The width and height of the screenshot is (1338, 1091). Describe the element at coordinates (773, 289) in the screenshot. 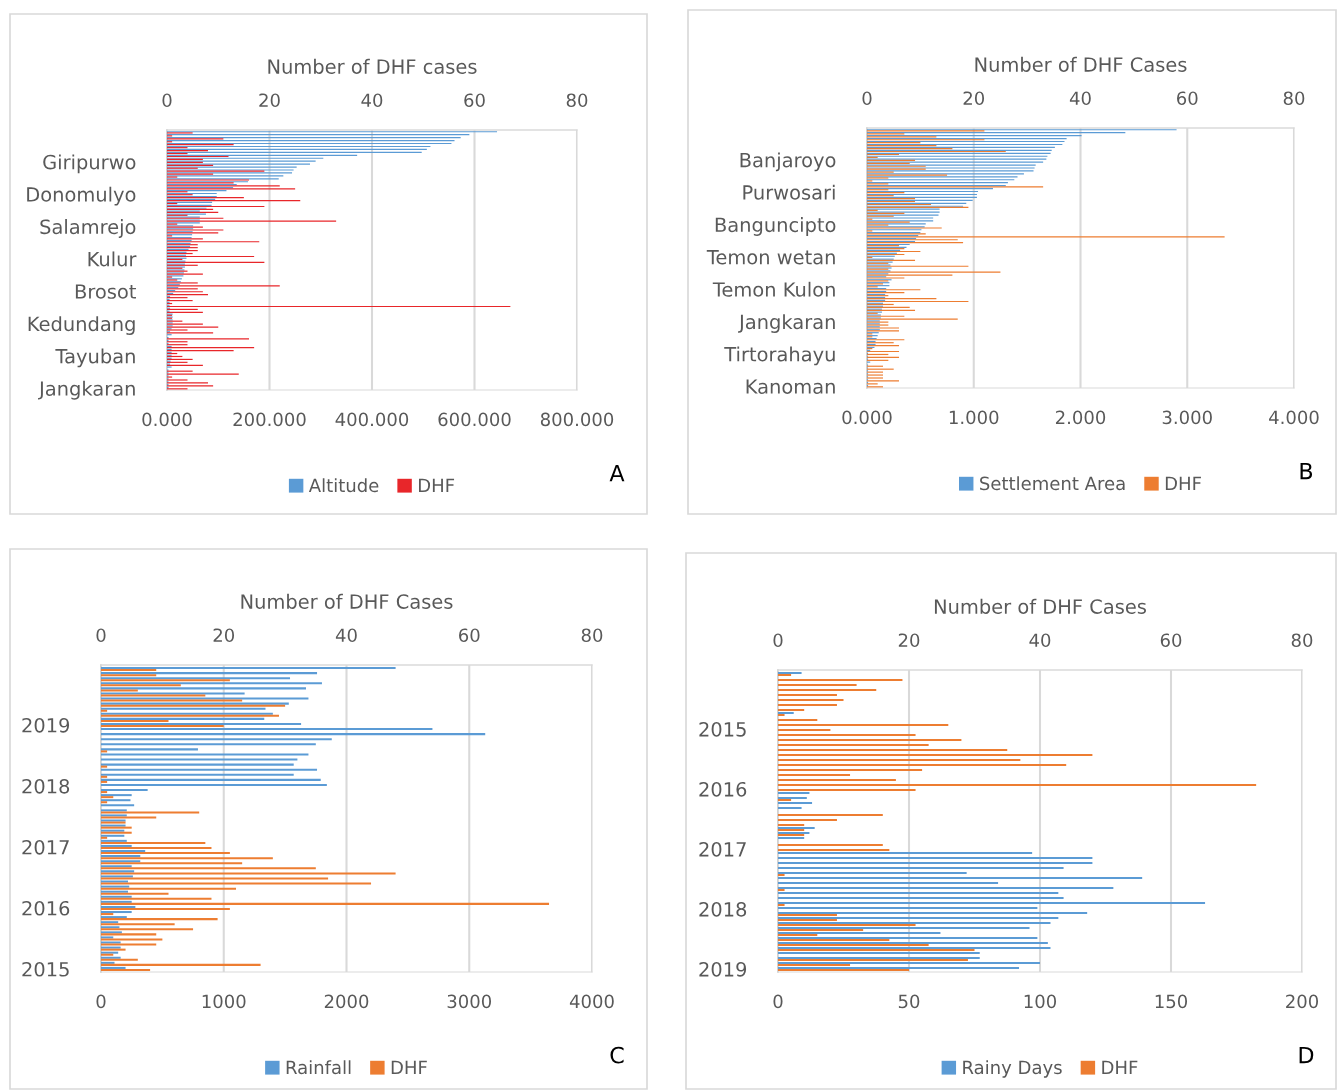

I see `y-tick-label: Temon Kulon` at that location.